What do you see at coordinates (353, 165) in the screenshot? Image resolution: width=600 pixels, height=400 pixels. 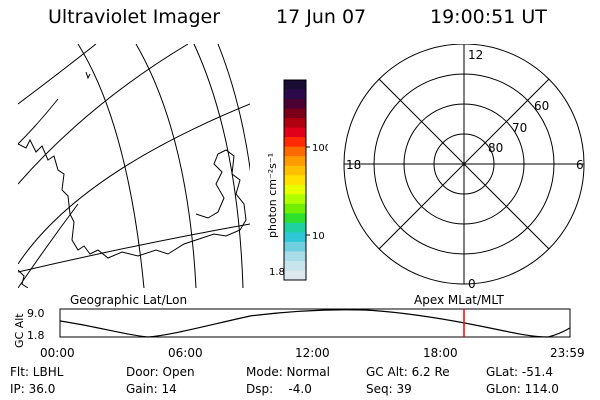 I see `mlt-label-18: 18` at bounding box center [353, 165].